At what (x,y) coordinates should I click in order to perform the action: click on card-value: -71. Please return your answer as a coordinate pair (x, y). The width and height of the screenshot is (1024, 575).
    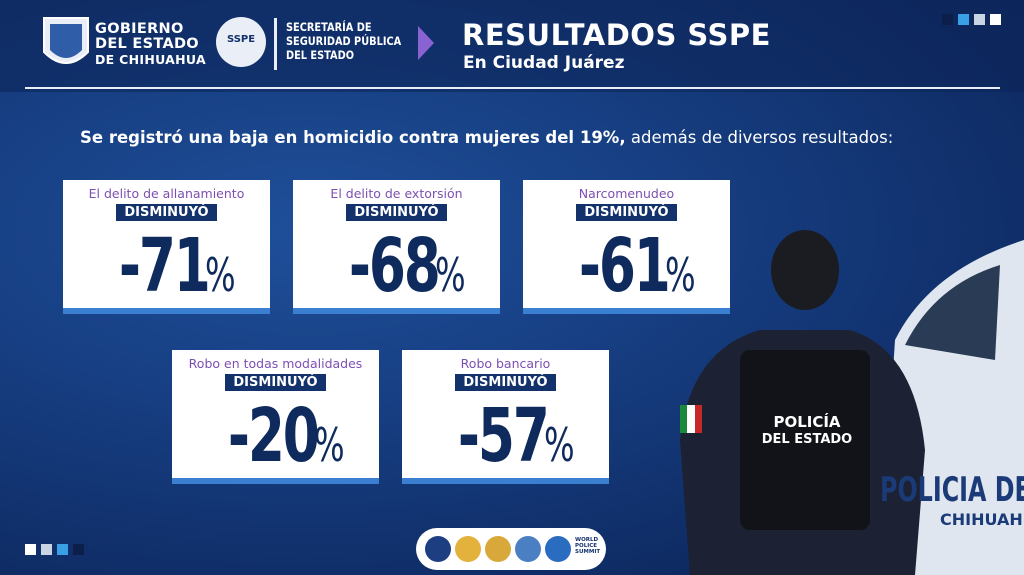
    Looking at the image, I should click on (165, 266).